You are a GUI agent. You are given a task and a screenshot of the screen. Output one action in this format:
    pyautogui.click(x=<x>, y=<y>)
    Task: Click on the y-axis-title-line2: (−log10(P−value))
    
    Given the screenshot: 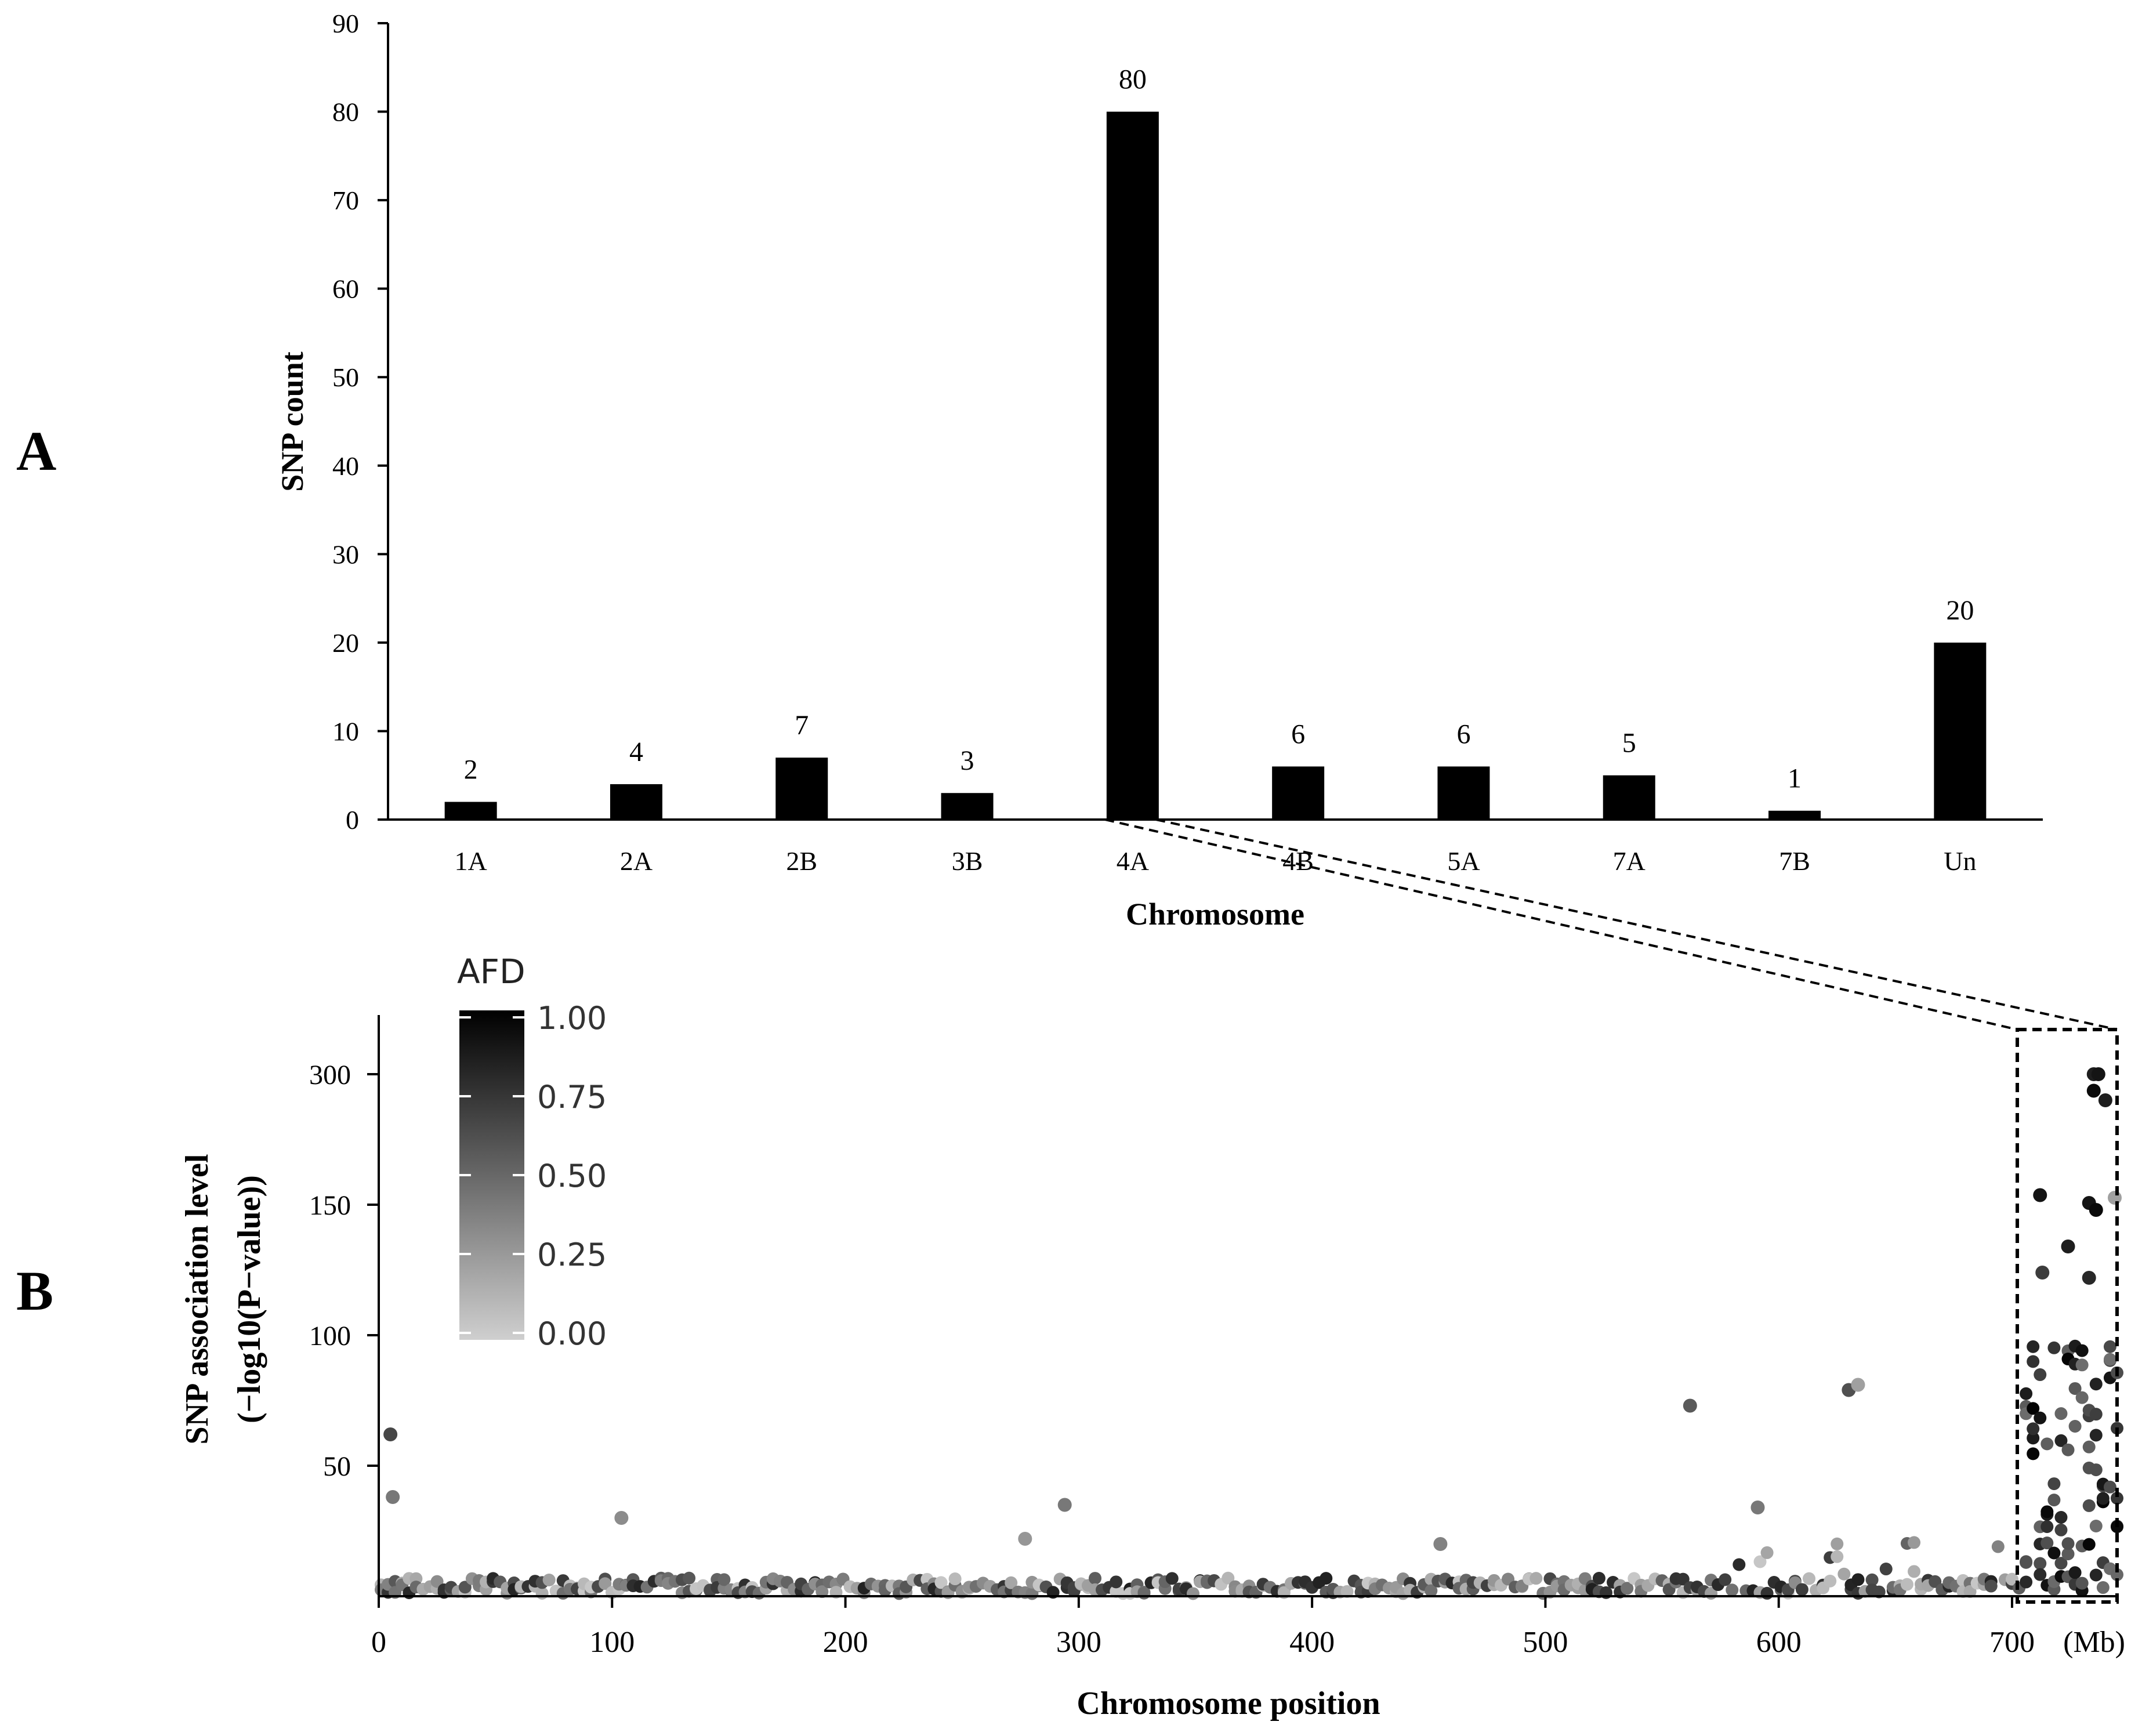 What is the action you would take?
    pyautogui.click(x=249, y=1299)
    